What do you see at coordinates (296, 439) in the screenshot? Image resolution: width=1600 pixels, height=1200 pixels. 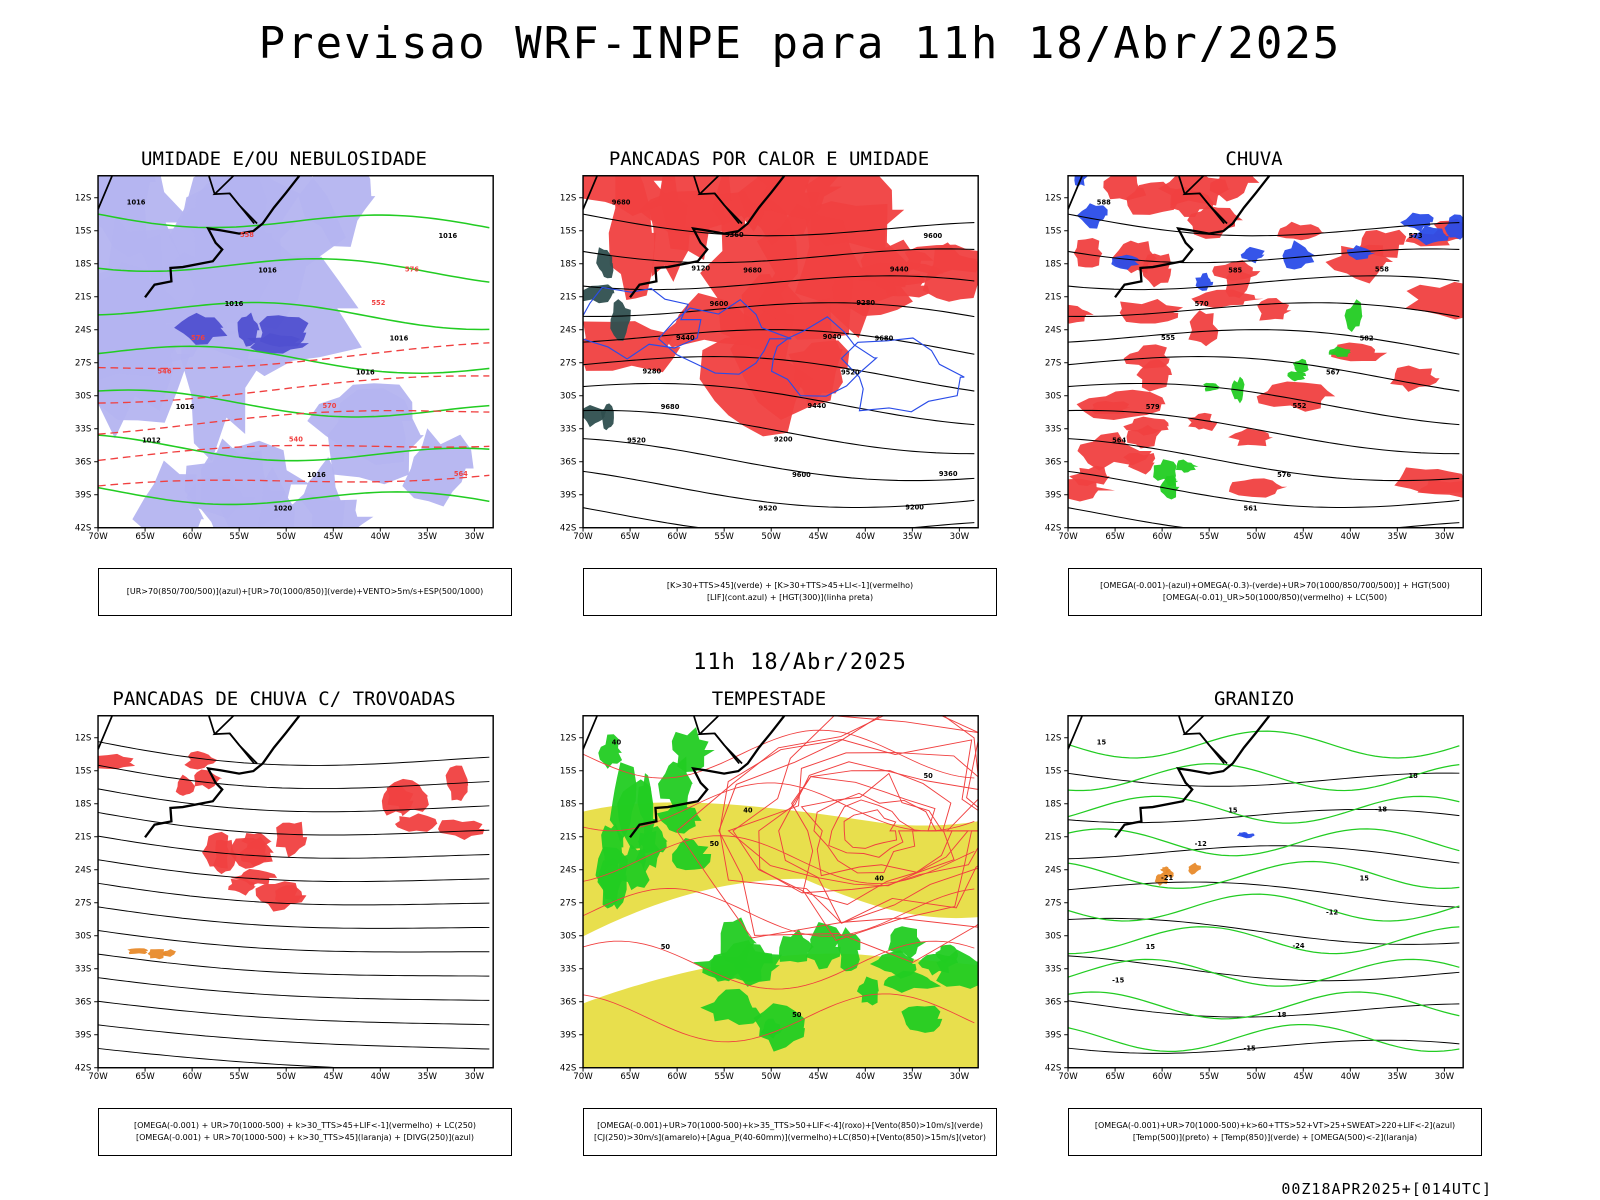 I see `contour-label: 540` at bounding box center [296, 439].